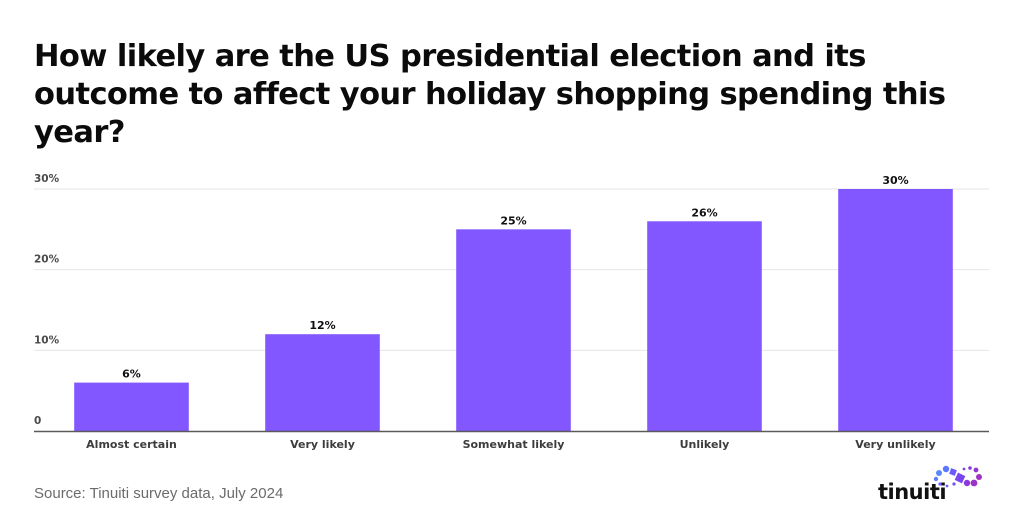 This screenshot has height=531, width=1024. What do you see at coordinates (912, 492) in the screenshot?
I see `logo-wordmark: tinuiti` at bounding box center [912, 492].